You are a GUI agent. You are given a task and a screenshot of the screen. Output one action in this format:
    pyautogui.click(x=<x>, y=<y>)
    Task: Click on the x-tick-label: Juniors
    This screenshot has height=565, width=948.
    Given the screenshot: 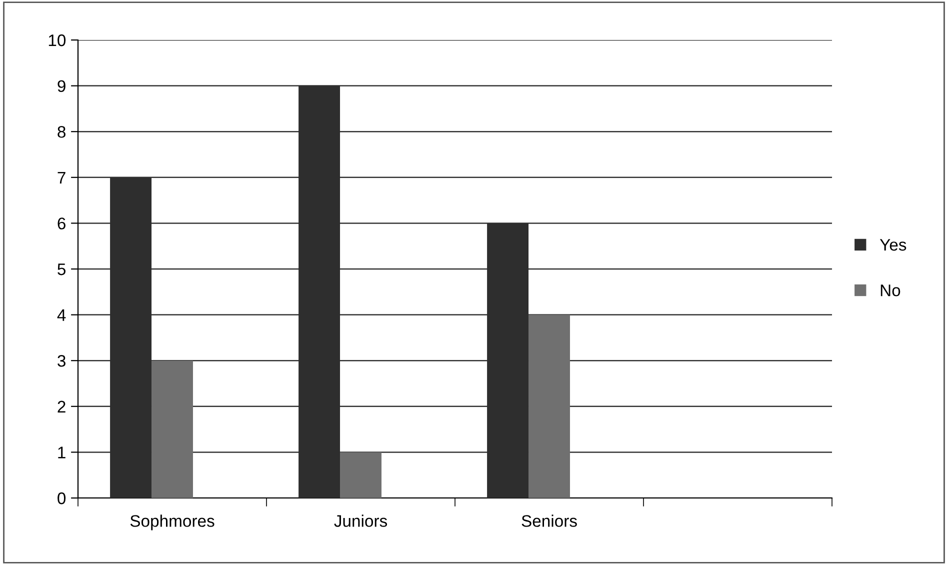 What is the action you would take?
    pyautogui.click(x=361, y=520)
    